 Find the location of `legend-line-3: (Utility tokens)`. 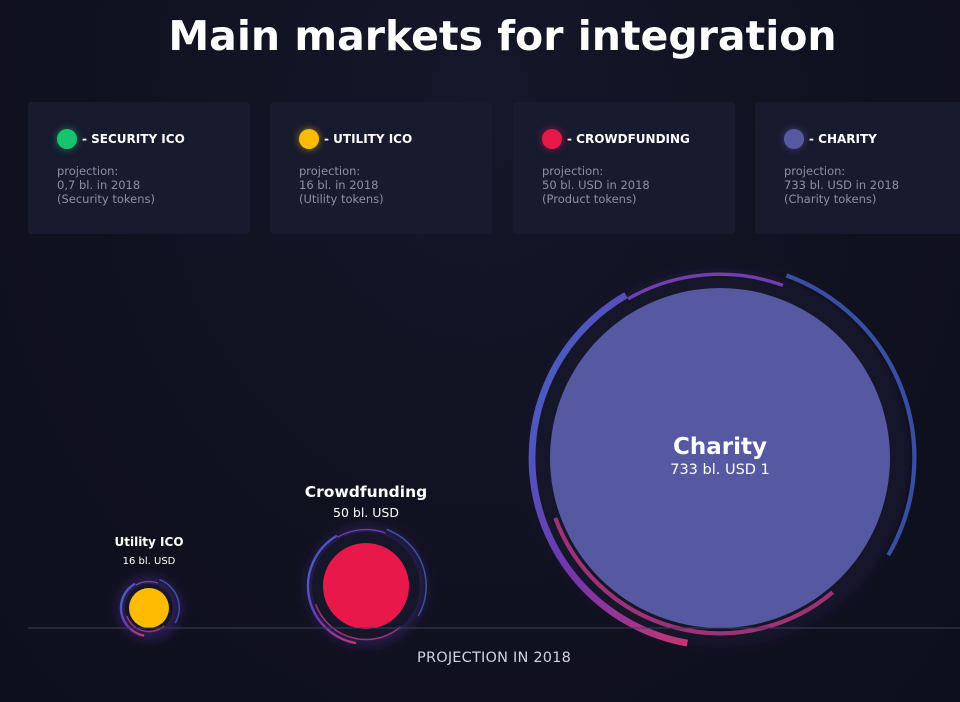

legend-line-3: (Utility tokens) is located at coordinates (341, 199).